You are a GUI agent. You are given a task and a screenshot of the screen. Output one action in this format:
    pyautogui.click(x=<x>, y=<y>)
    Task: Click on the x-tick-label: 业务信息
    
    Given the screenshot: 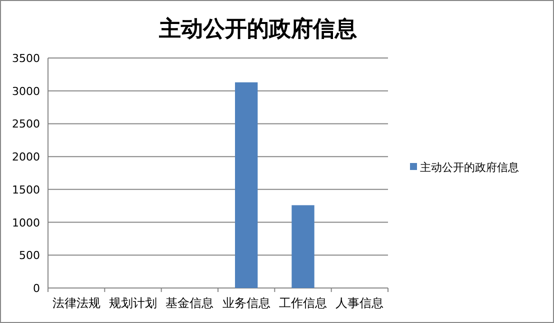 What is the action you would take?
    pyautogui.click(x=246, y=303)
    